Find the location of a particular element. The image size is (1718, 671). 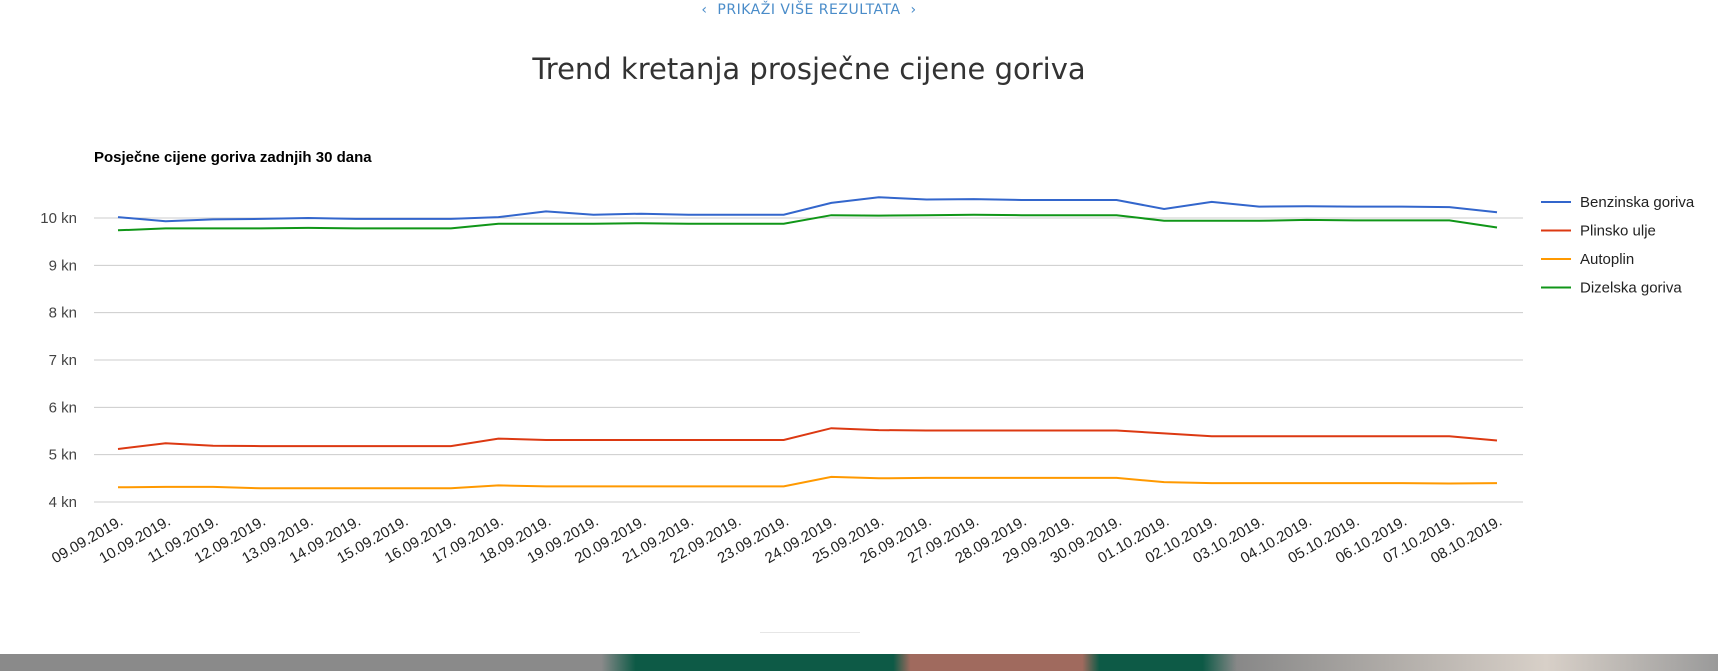

legend-item: Dizelska goriva is located at coordinates (1611, 288).